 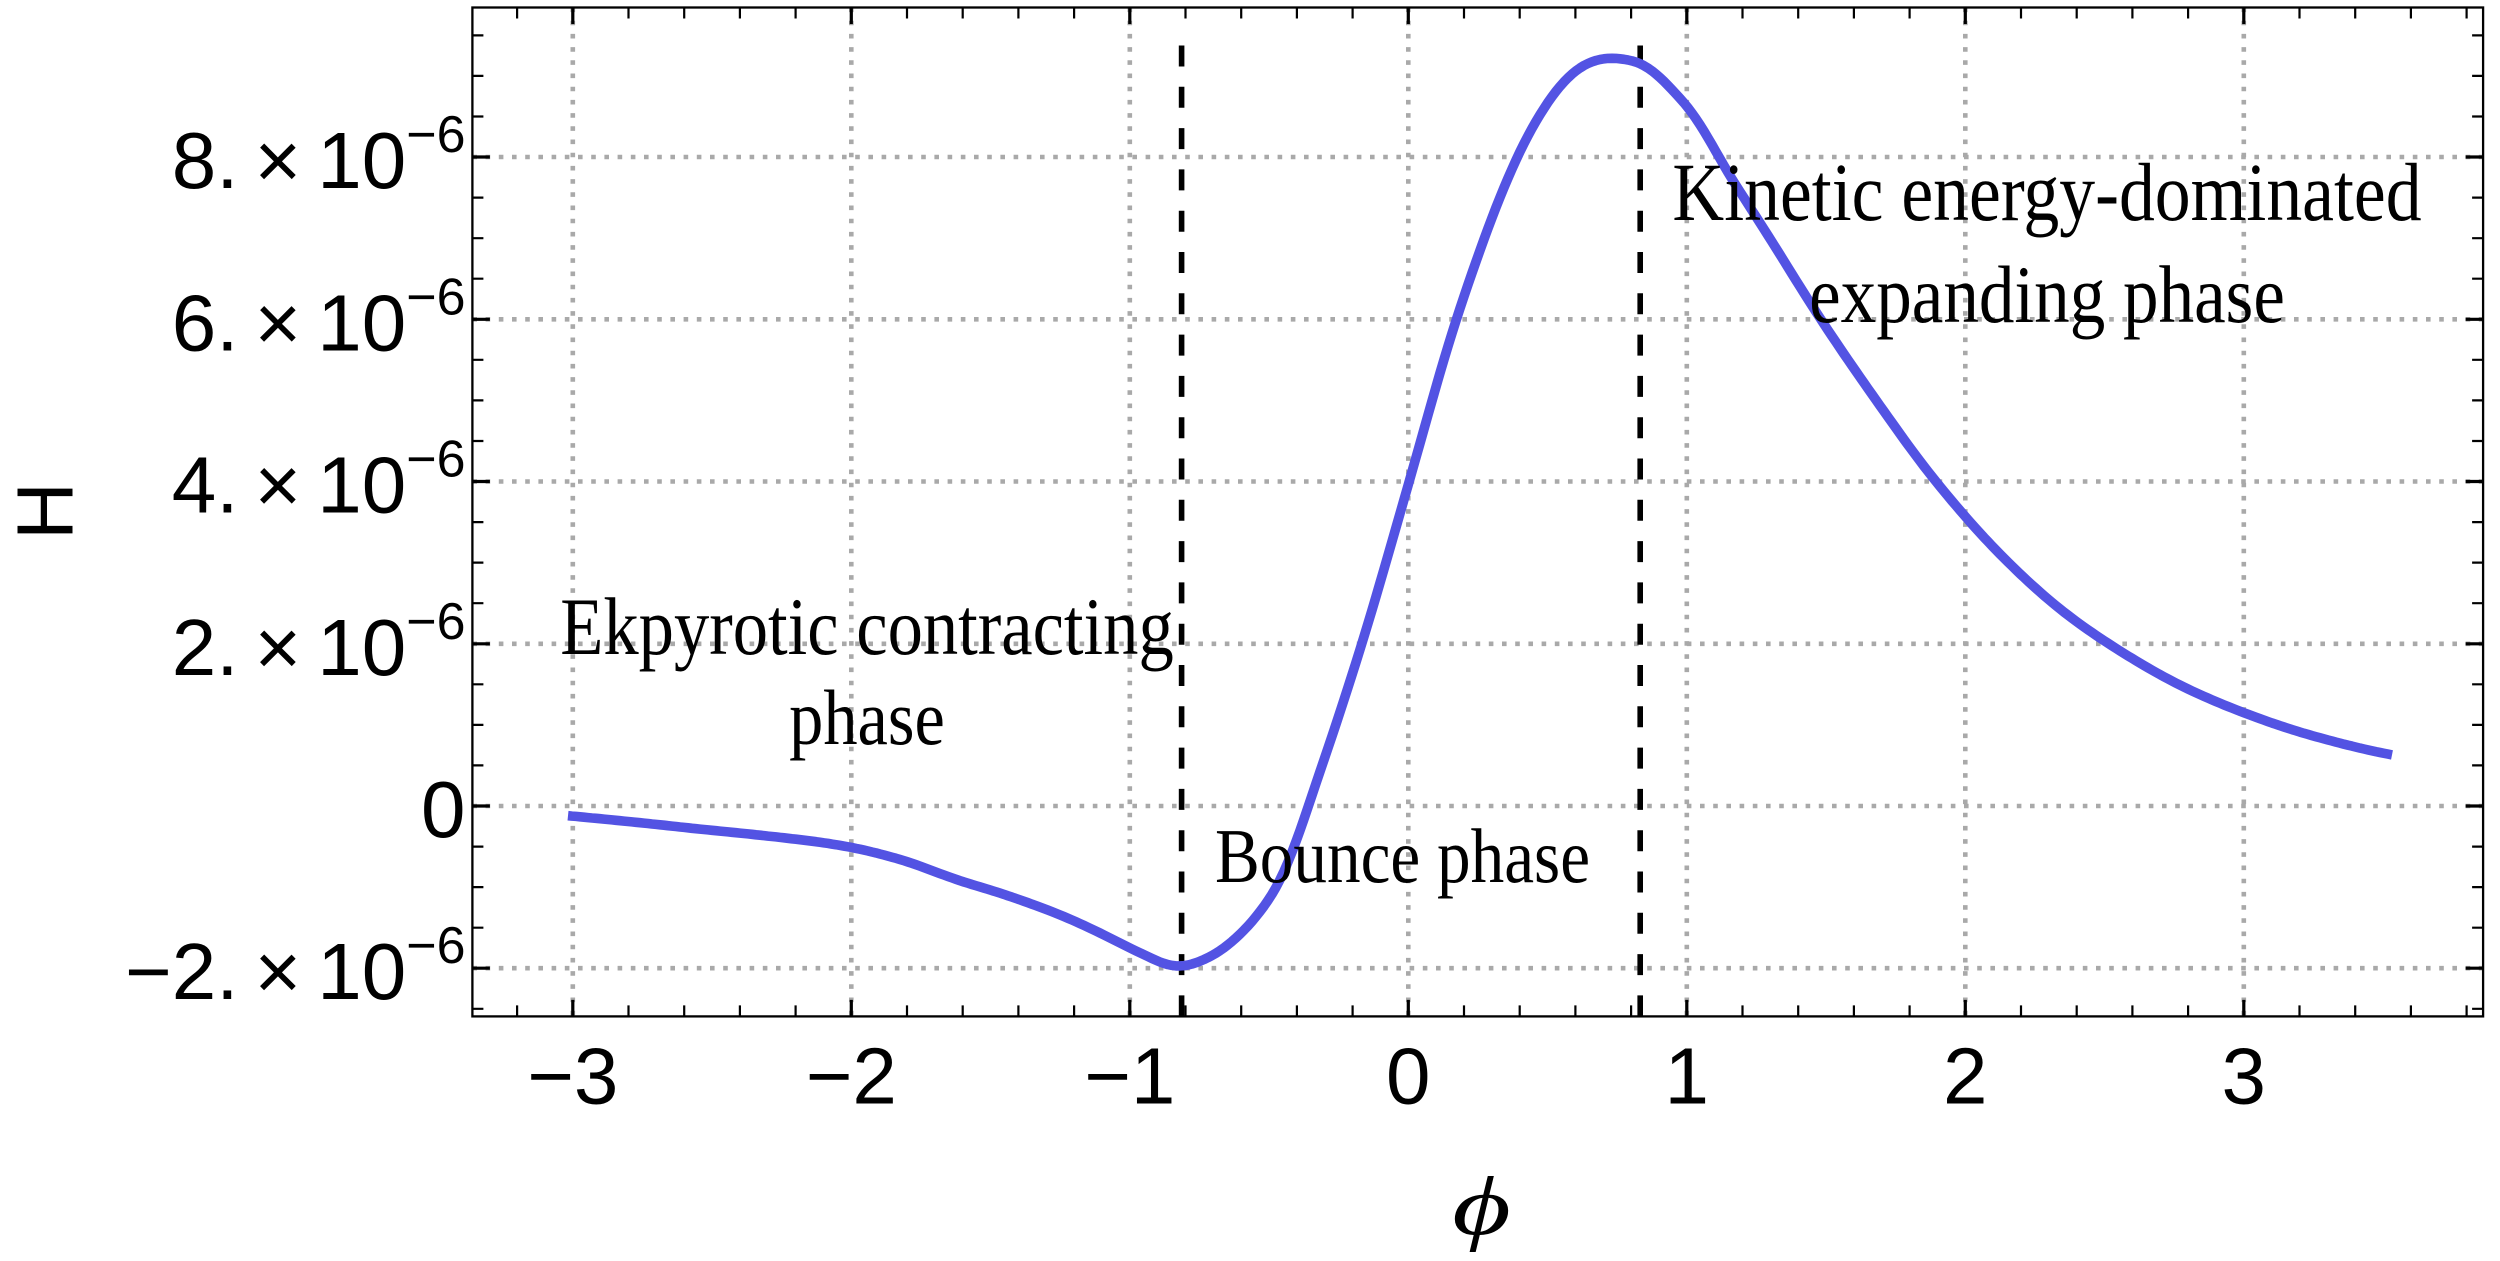 I want to click on svg-text: Bounce phase, so click(x=1402, y=856).